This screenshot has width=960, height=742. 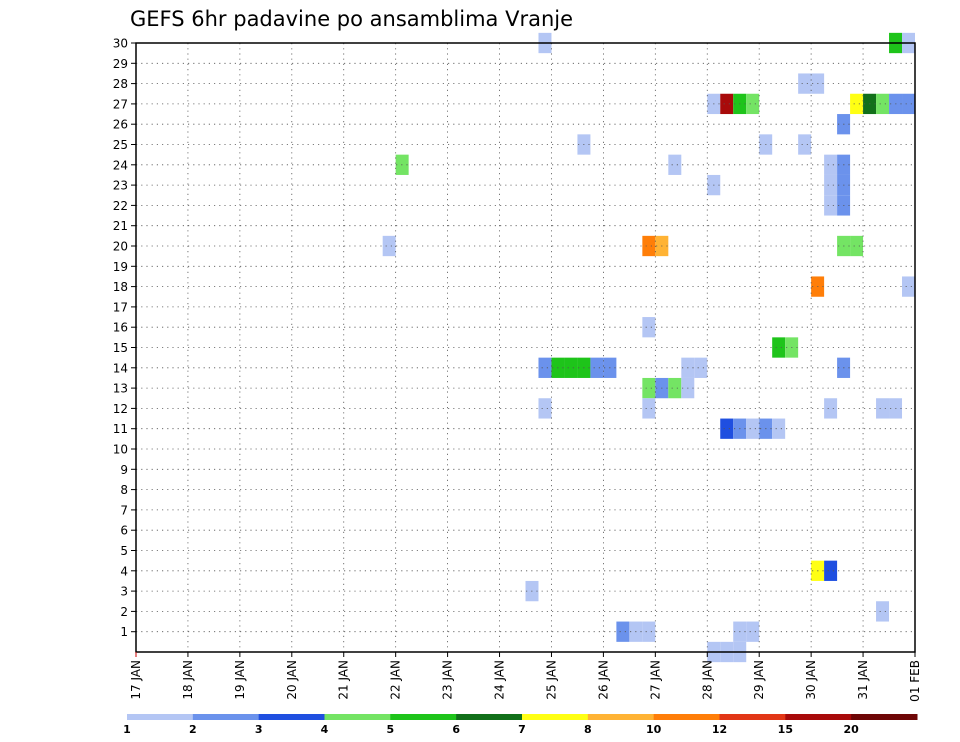 I want to click on y-tick-label: 26, so click(x=120, y=125).